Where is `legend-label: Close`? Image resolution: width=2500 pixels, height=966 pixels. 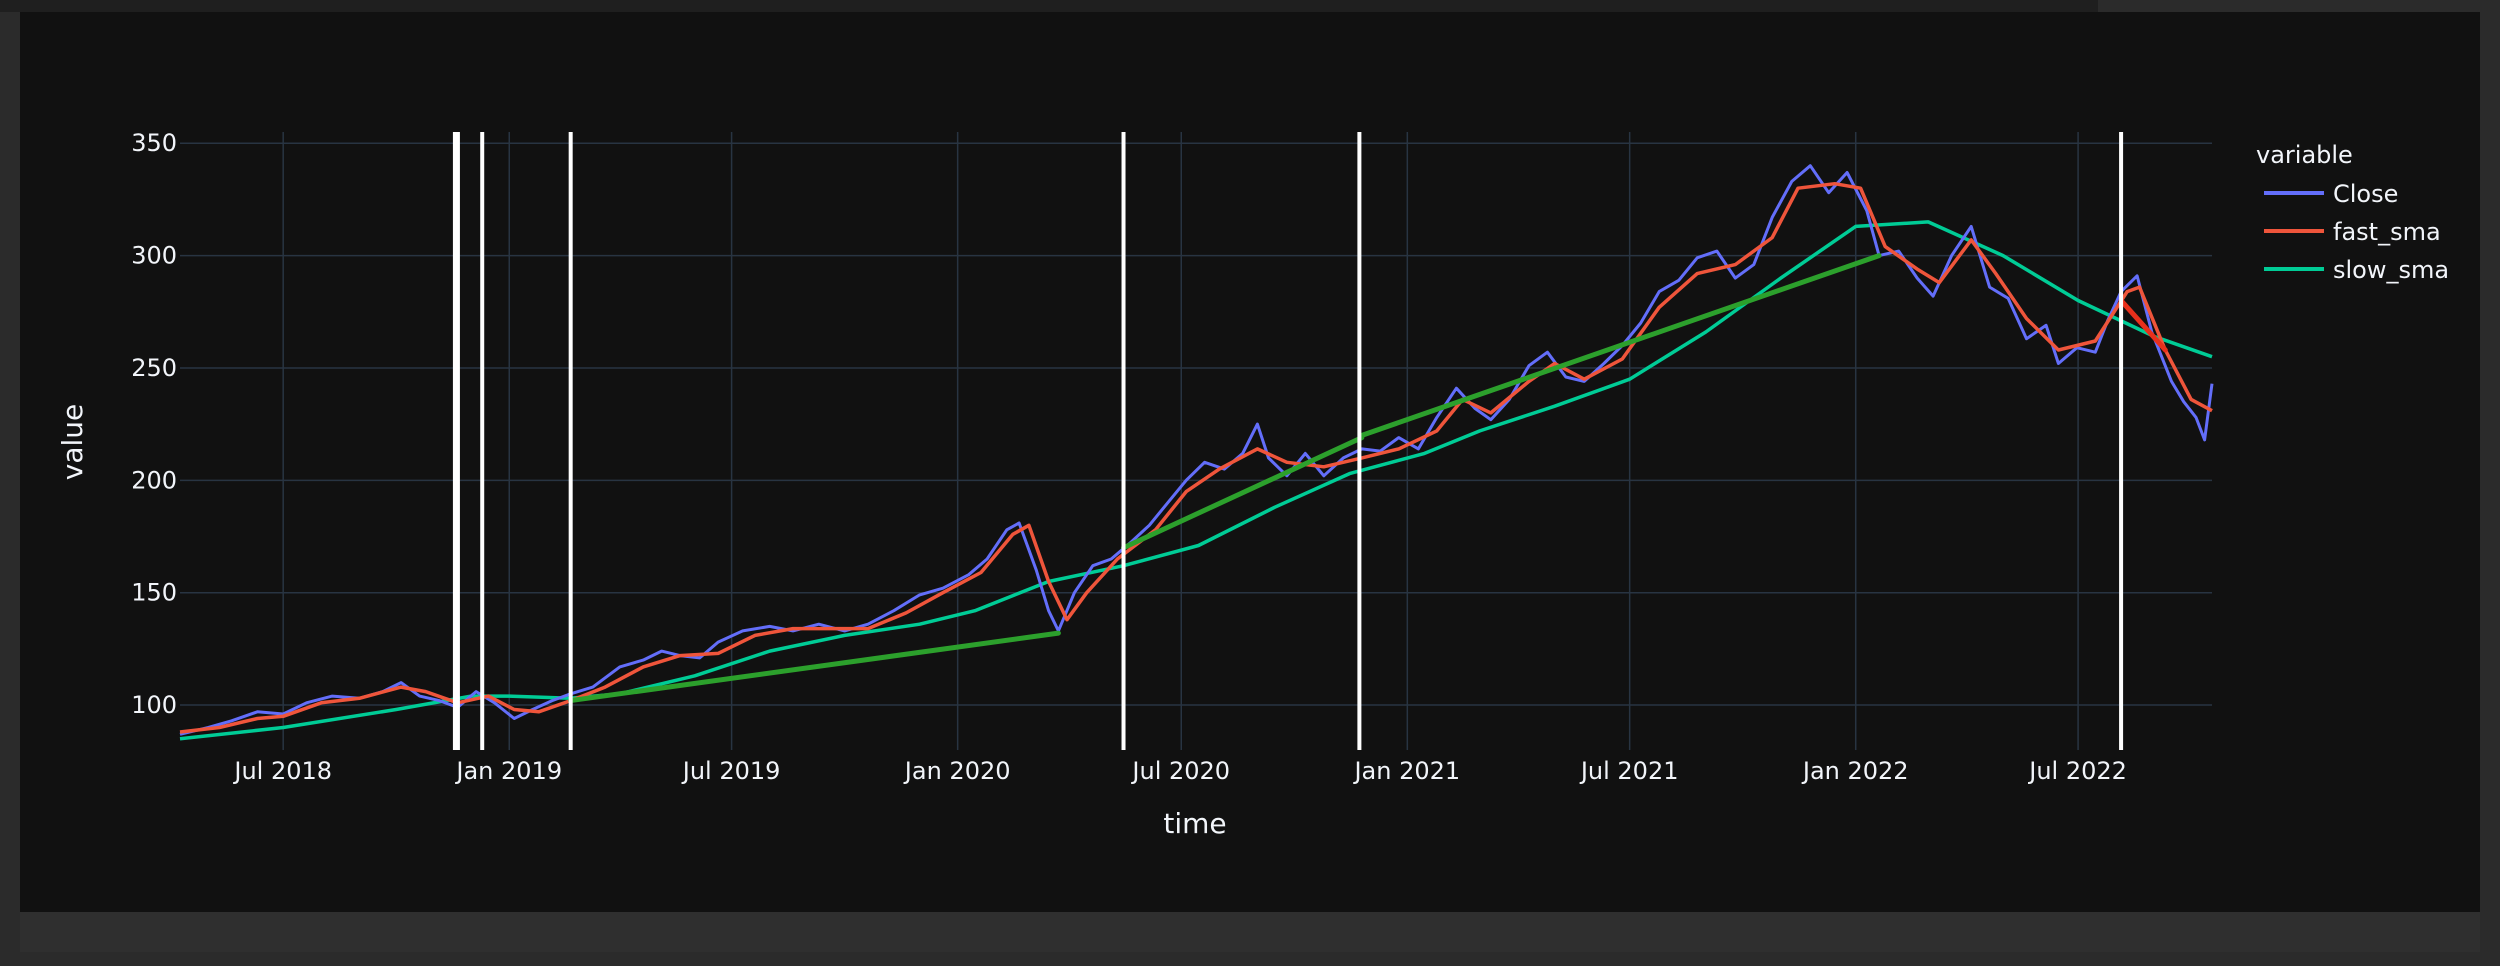
legend-label: Close is located at coordinates (2365, 194).